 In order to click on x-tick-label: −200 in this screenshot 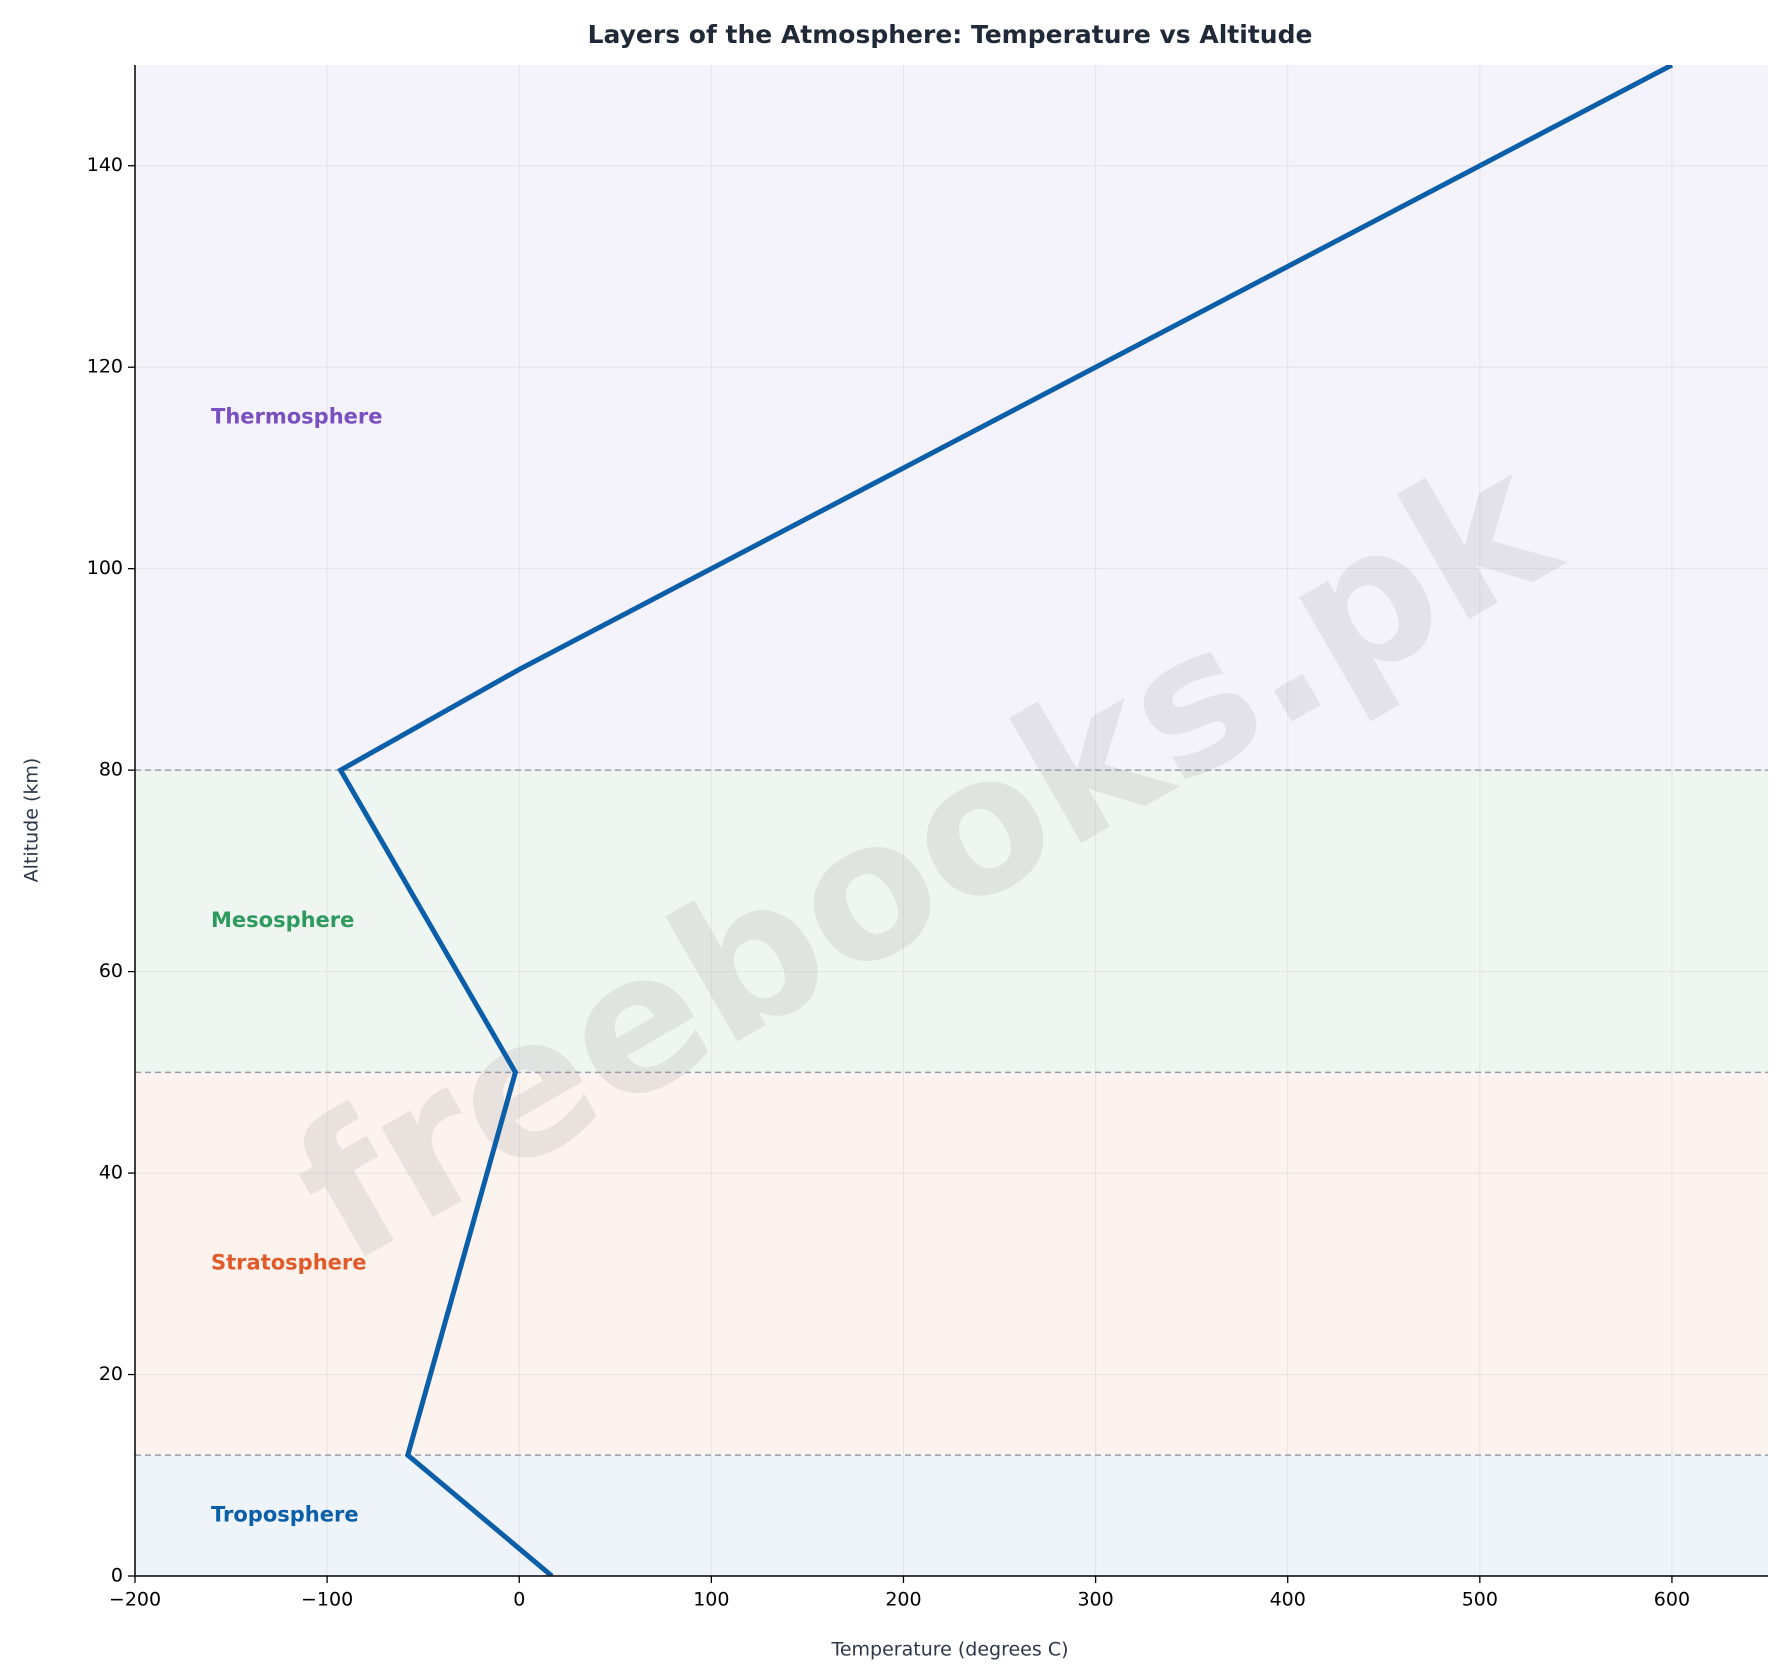, I will do `click(135, 1600)`.